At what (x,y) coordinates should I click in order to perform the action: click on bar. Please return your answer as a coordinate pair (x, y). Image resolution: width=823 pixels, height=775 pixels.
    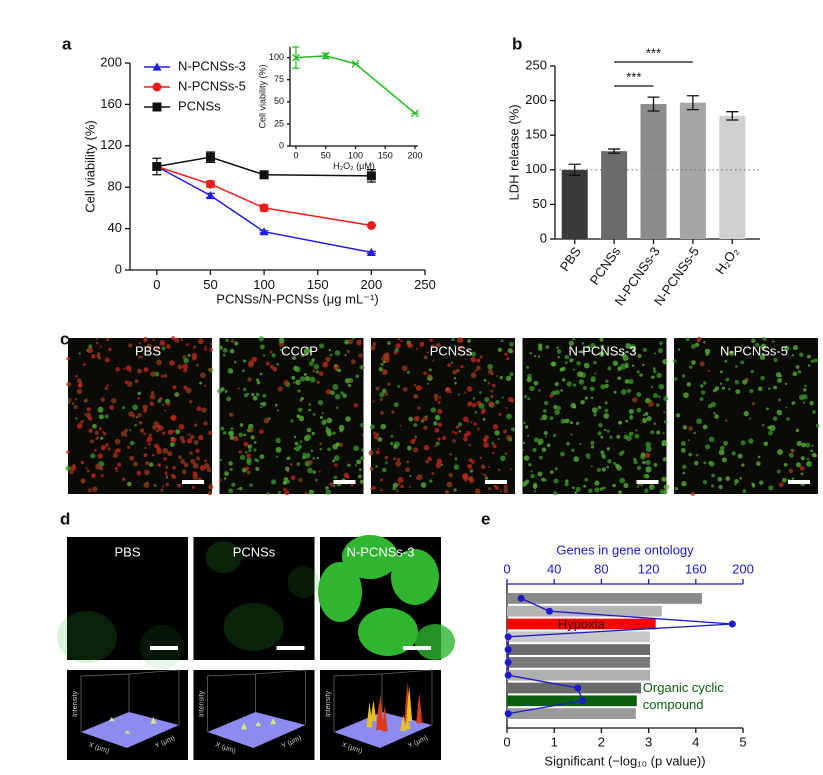
    Looking at the image, I should click on (732, 177).